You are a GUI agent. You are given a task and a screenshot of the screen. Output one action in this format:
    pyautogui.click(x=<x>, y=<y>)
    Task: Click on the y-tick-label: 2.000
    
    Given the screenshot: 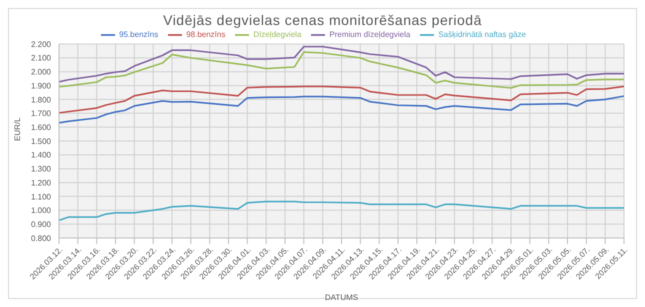 What is the action you would take?
    pyautogui.click(x=41, y=72)
    